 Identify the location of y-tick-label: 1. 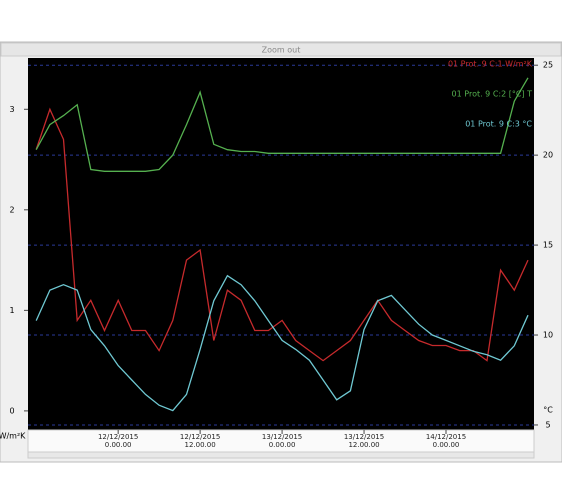
(11, 310).